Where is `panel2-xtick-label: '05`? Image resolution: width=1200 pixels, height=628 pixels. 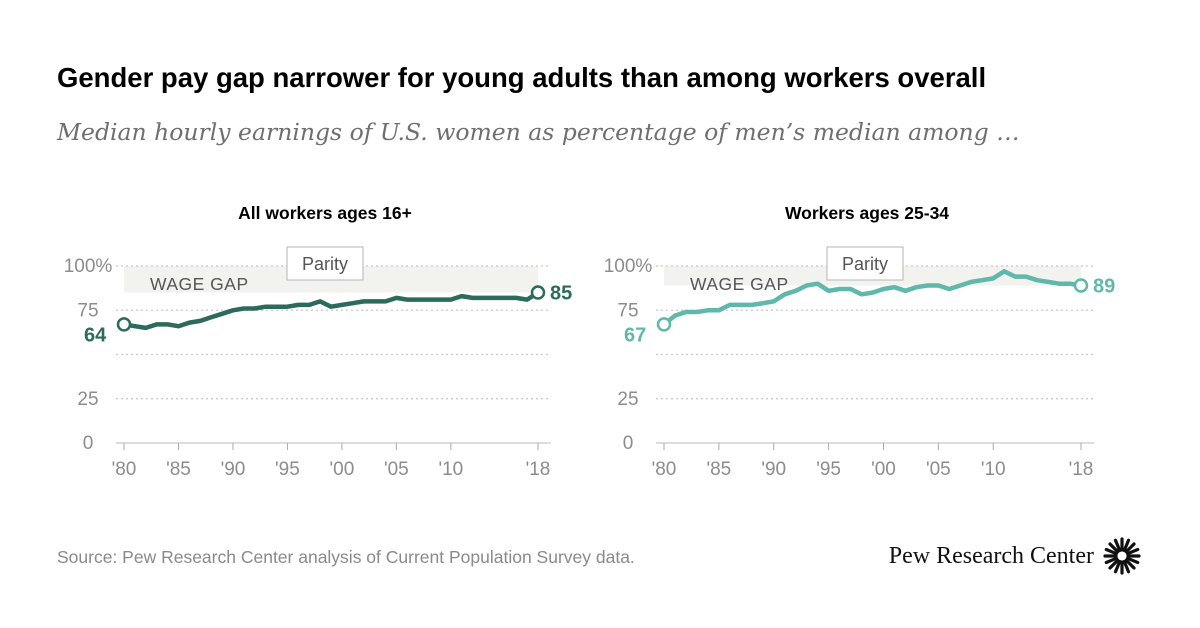 panel2-xtick-label: '05 is located at coordinates (938, 469).